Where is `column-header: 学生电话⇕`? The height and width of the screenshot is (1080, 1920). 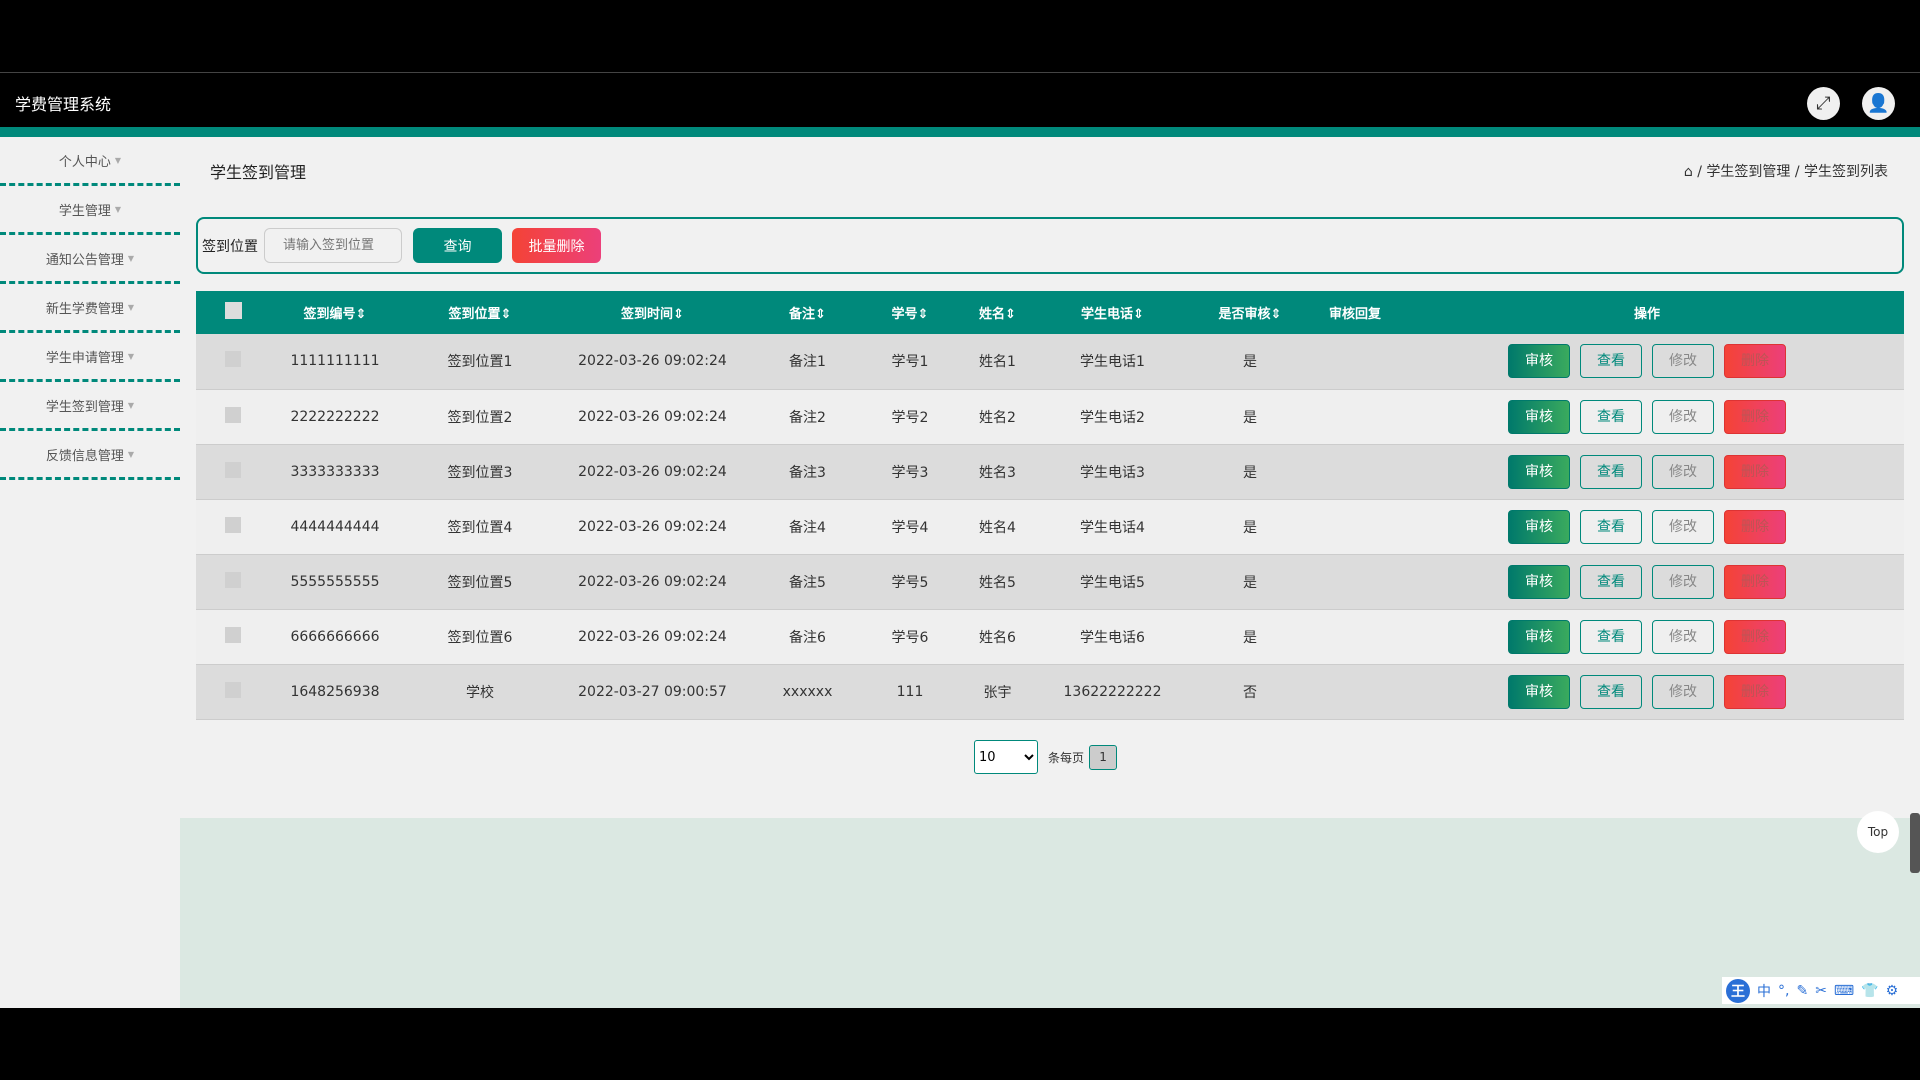 column-header: 学生电话⇕ is located at coordinates (1112, 312).